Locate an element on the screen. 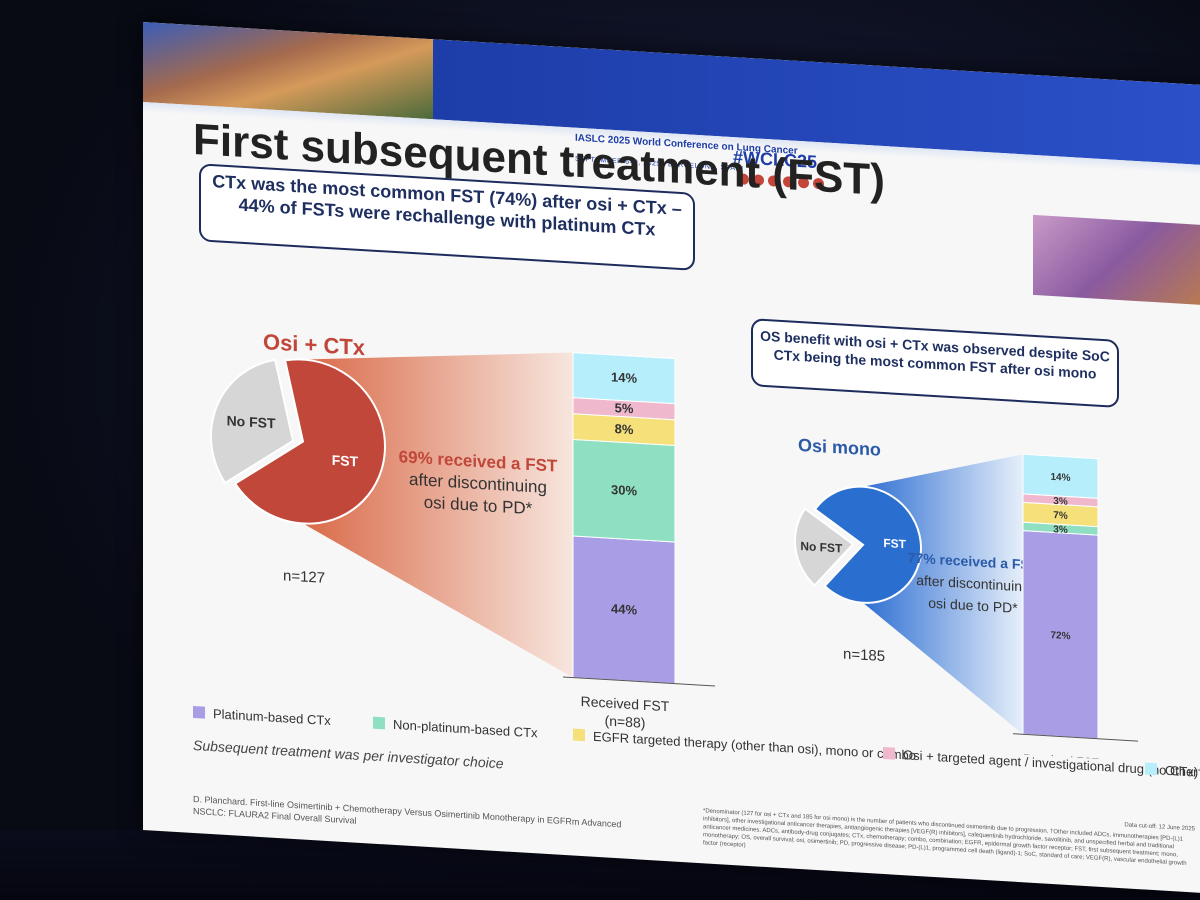 Image resolution: width=1200 pixels, height=900 pixels. annotation-line: after discontinuing is located at coordinates (973, 583).